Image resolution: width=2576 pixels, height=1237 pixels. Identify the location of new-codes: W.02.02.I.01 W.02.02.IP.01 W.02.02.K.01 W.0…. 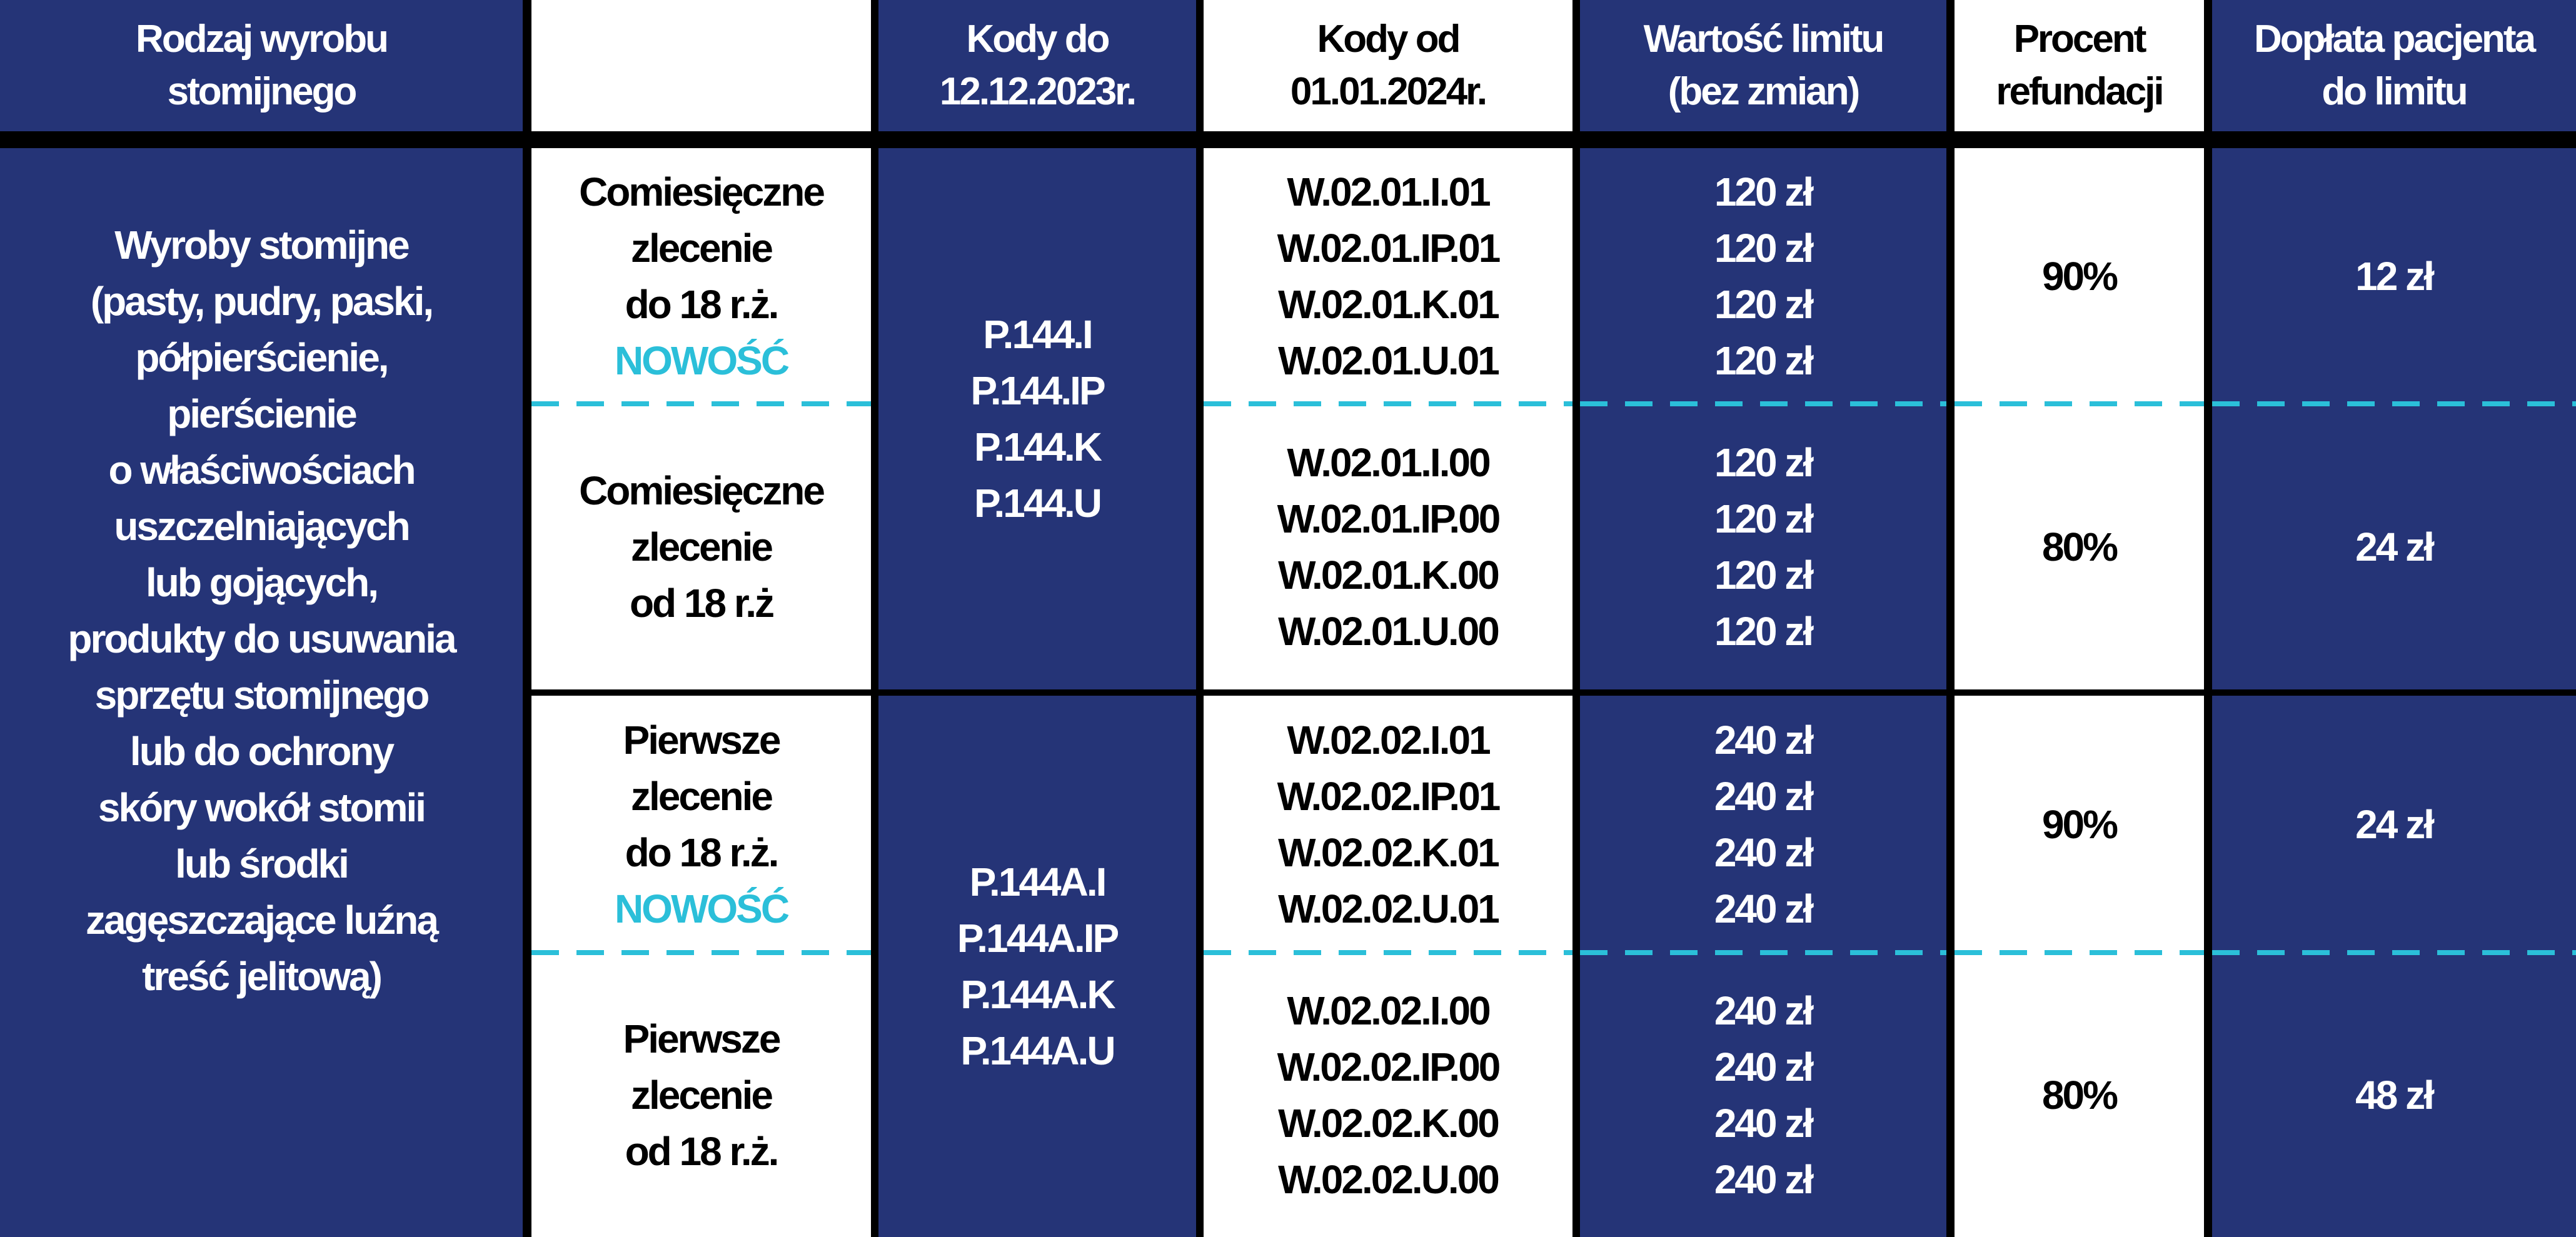
(1388, 824).